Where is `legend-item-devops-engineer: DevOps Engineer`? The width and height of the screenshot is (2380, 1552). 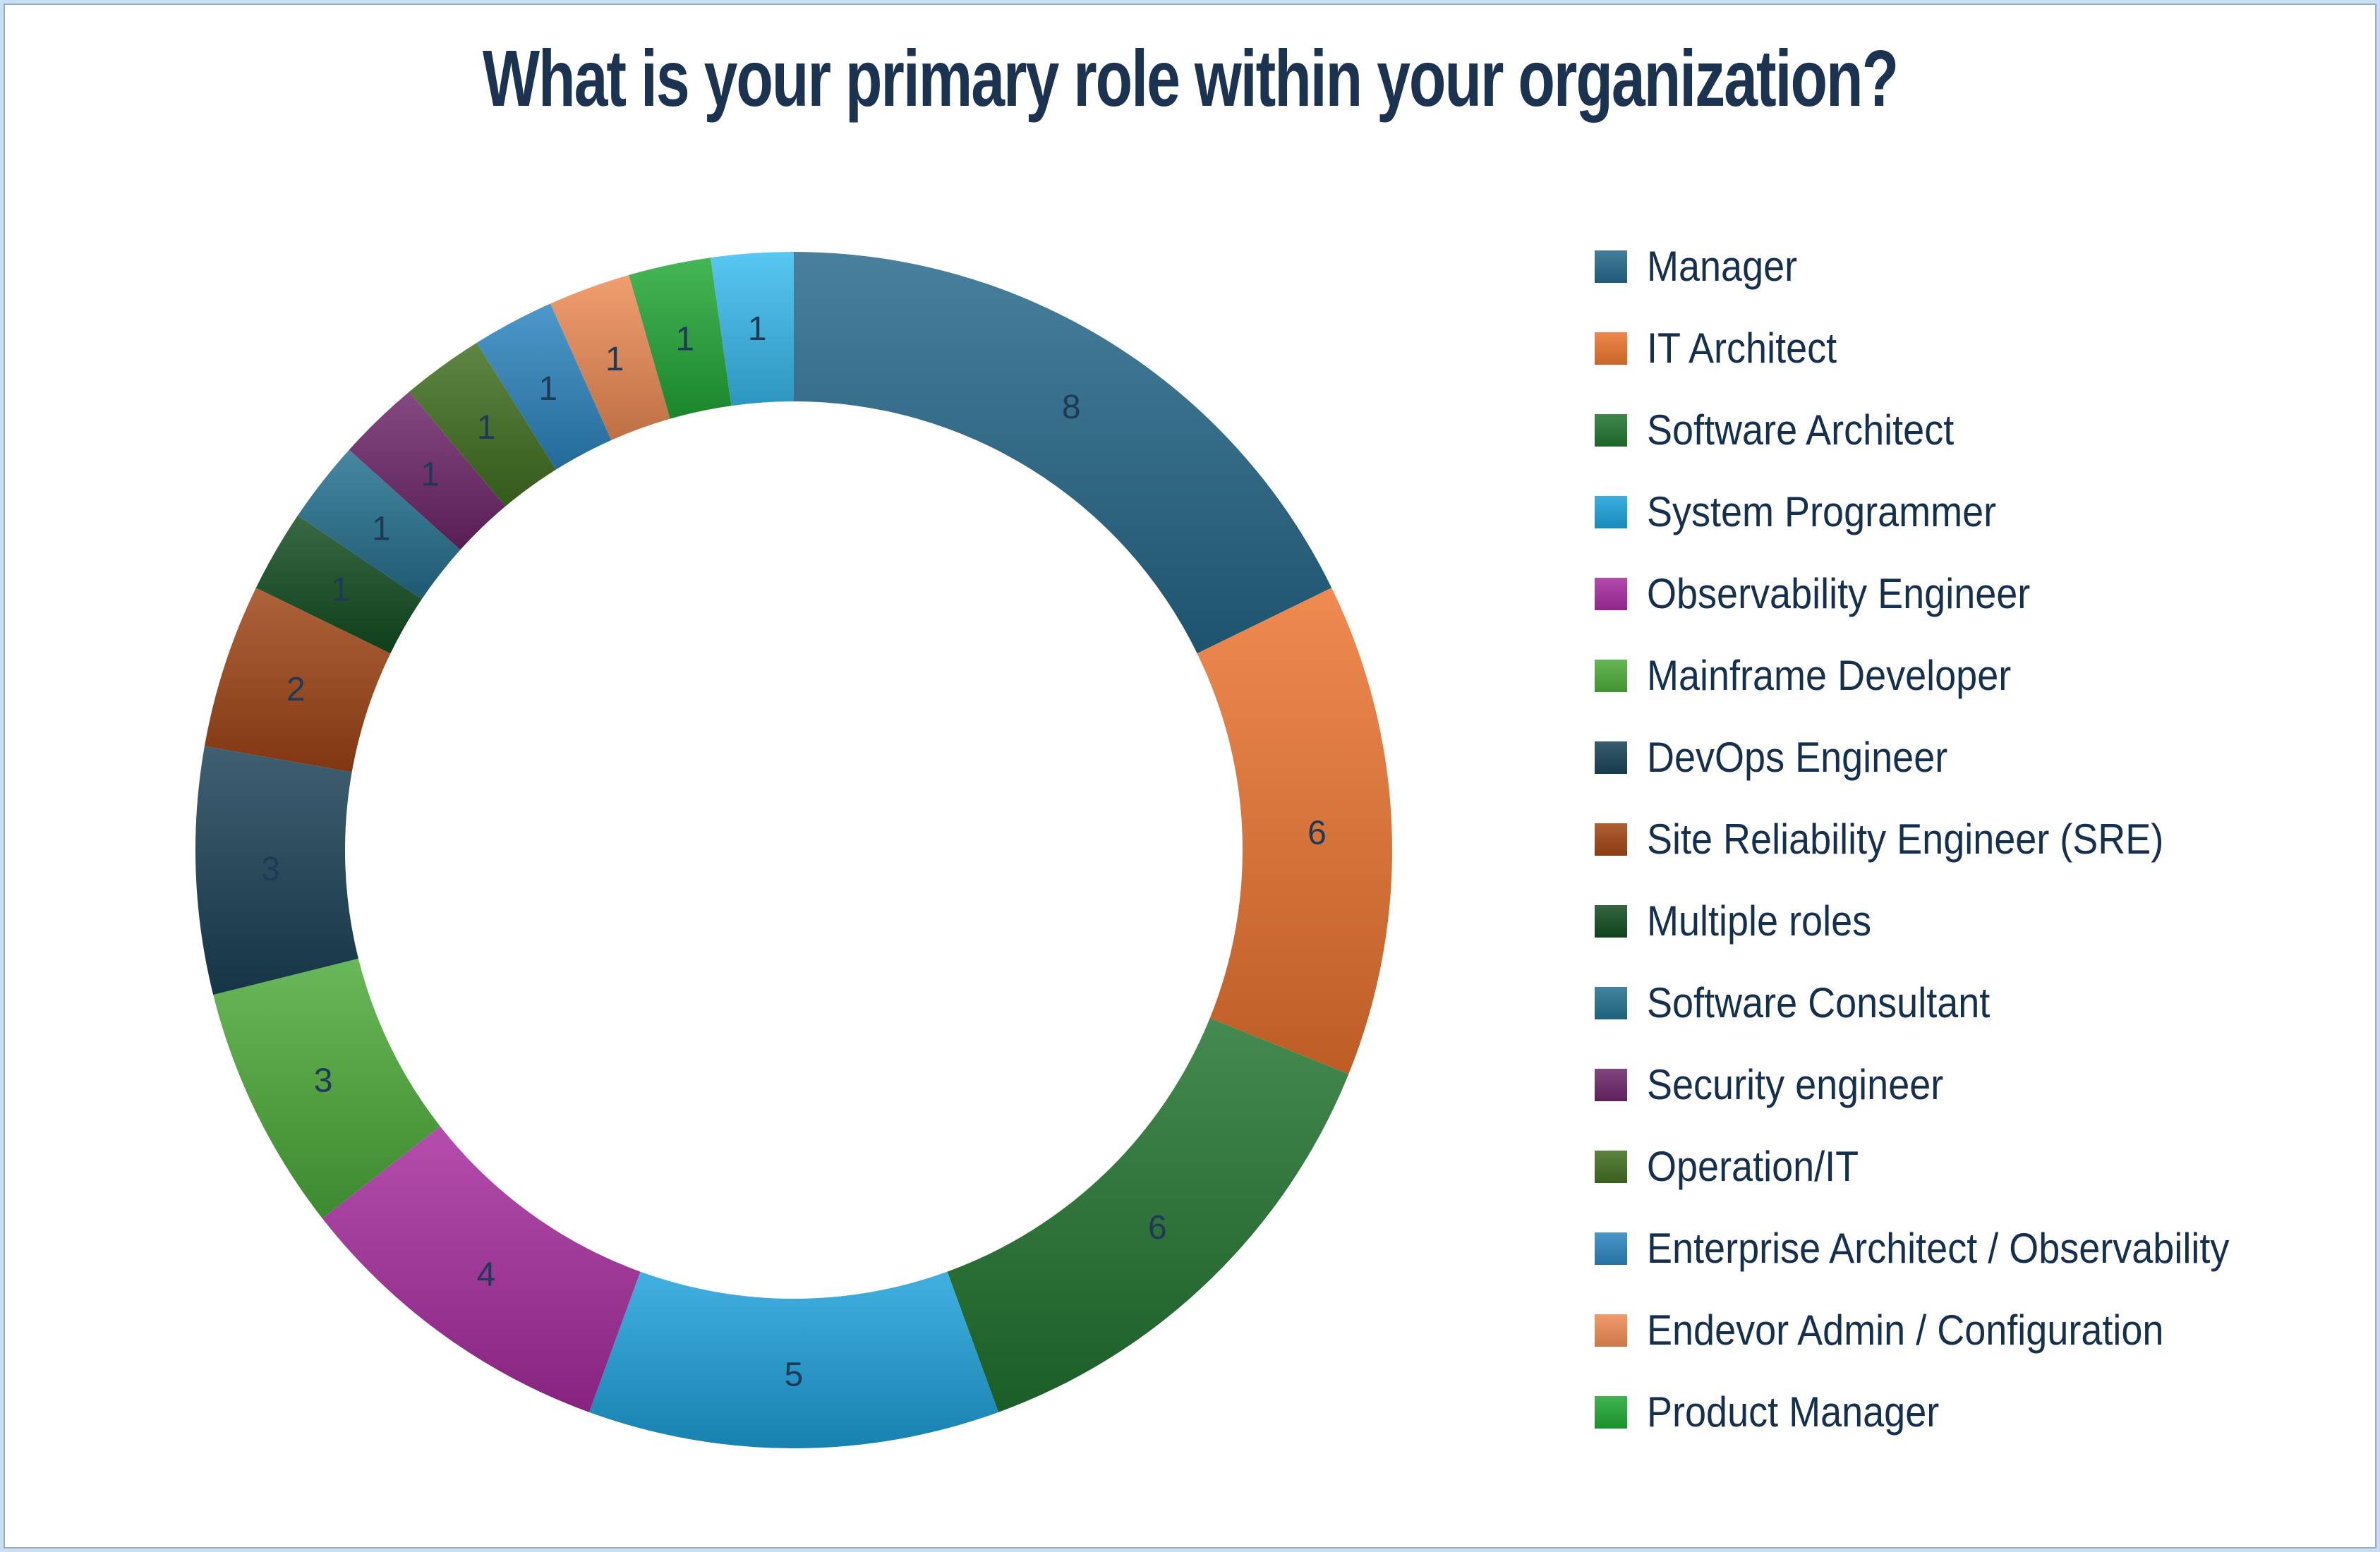
legend-item-devops-engineer: DevOps Engineer is located at coordinates (1912, 758).